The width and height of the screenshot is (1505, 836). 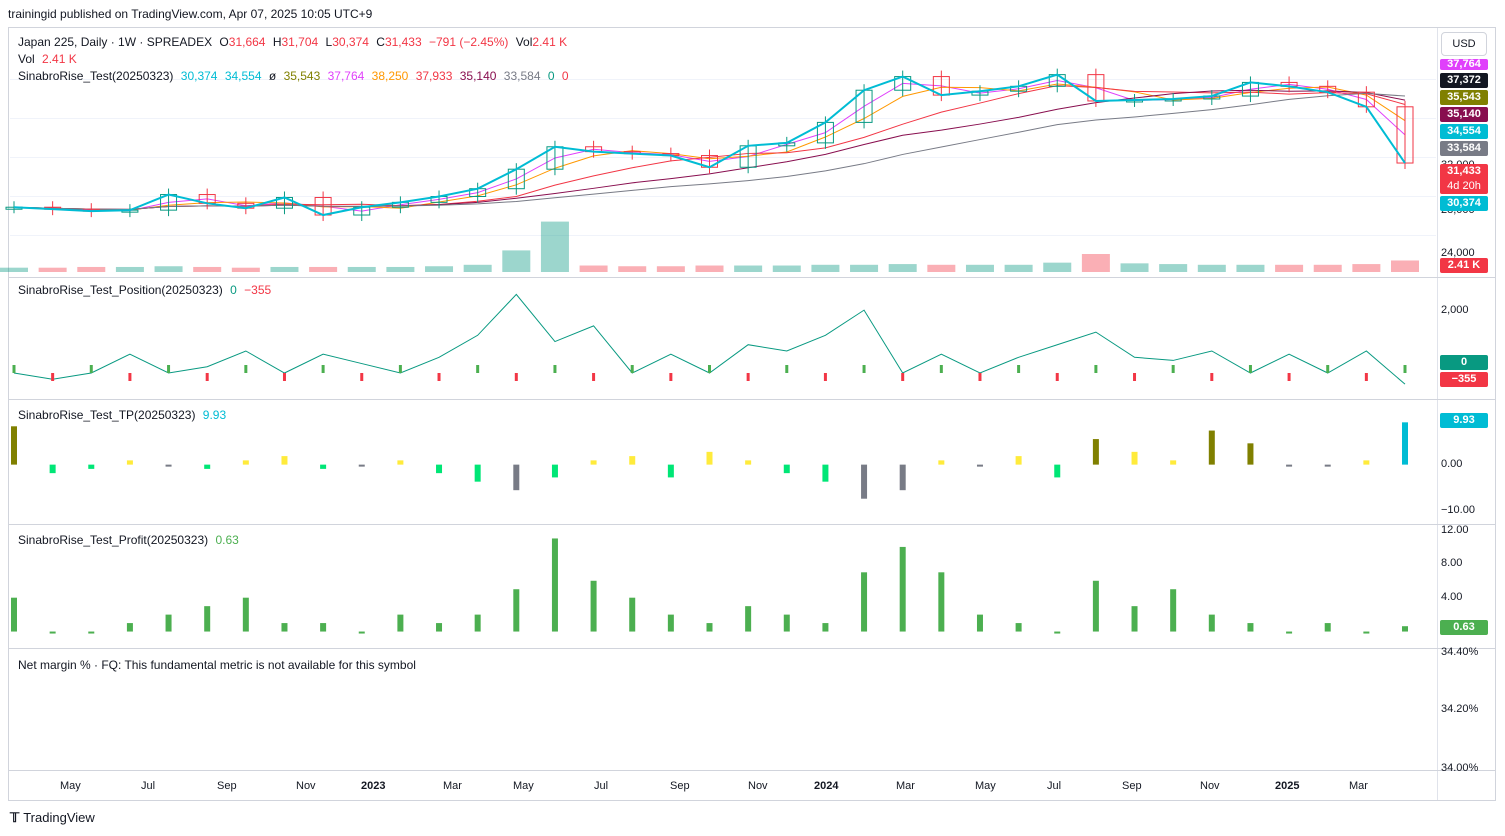 What do you see at coordinates (434, 76) in the screenshot?
I see `indicator-v6: 37,933` at bounding box center [434, 76].